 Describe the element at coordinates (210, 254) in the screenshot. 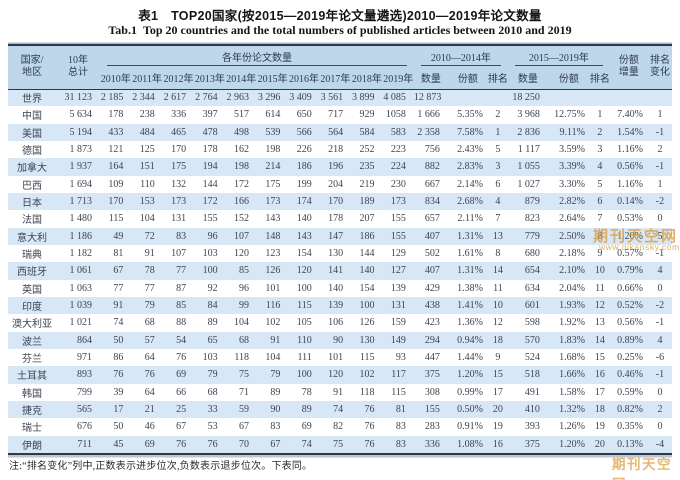

I see `value-cell: 103` at that location.